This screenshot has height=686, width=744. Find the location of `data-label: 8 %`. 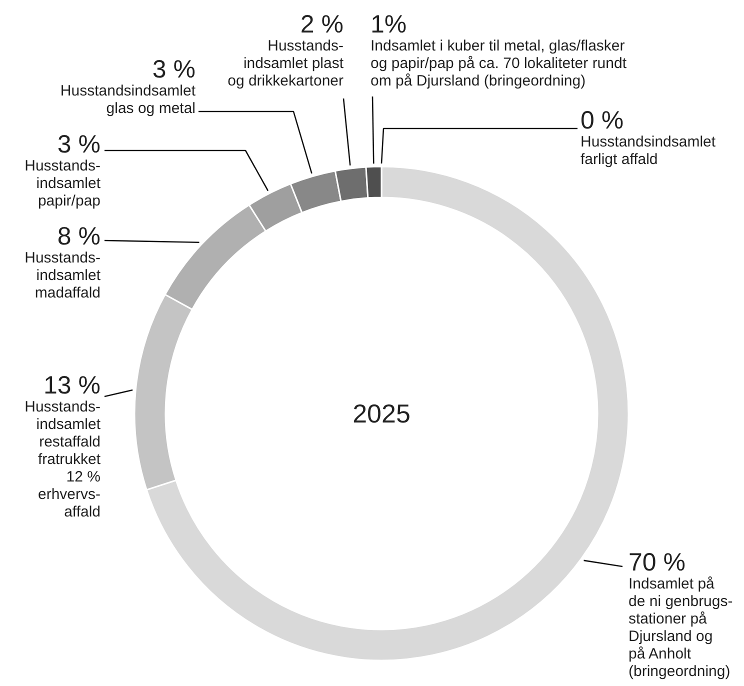

data-label: 8 % is located at coordinates (79, 236).